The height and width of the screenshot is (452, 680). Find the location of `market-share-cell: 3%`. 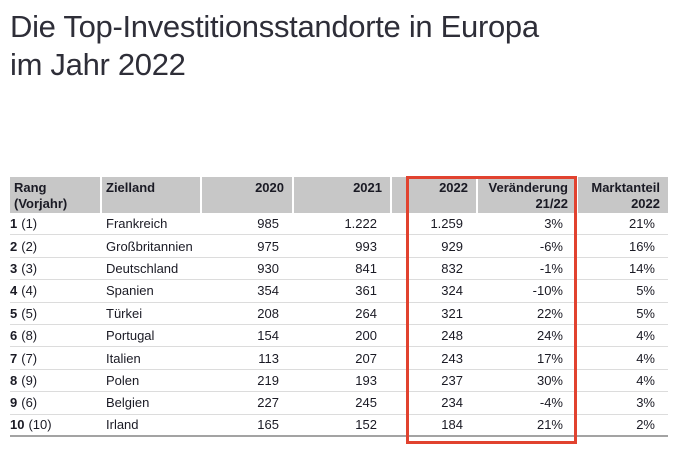

market-share-cell: 3% is located at coordinates (645, 403).